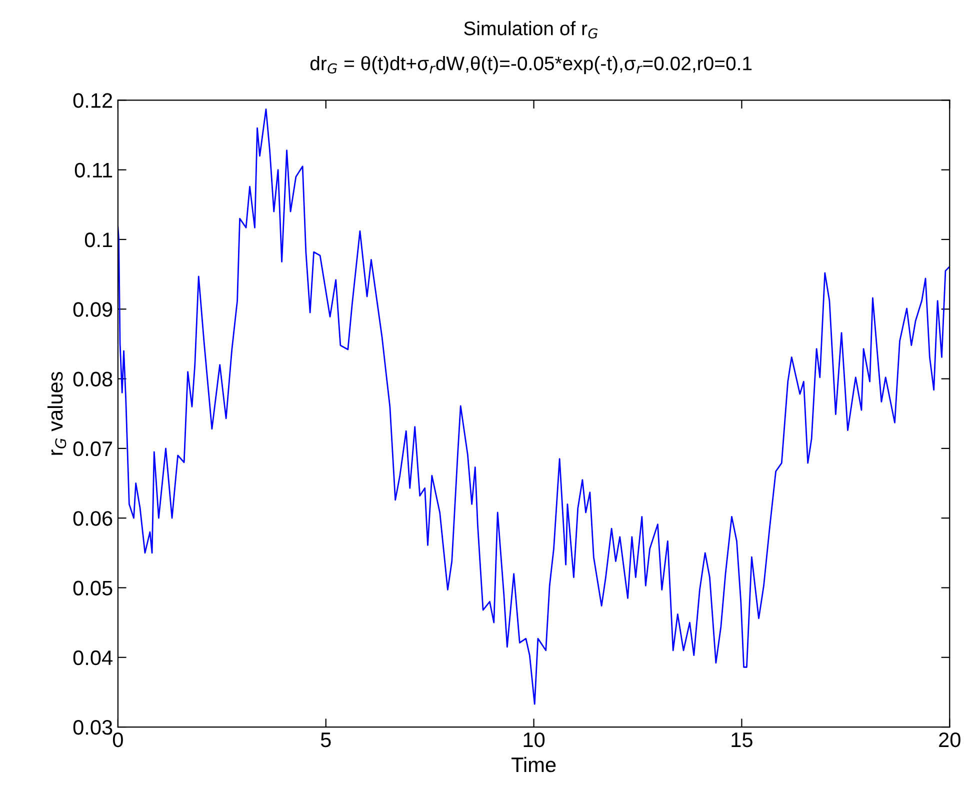 This screenshot has width=970, height=795. Describe the element at coordinates (949, 740) in the screenshot. I see `x-tick-label: 20` at that location.